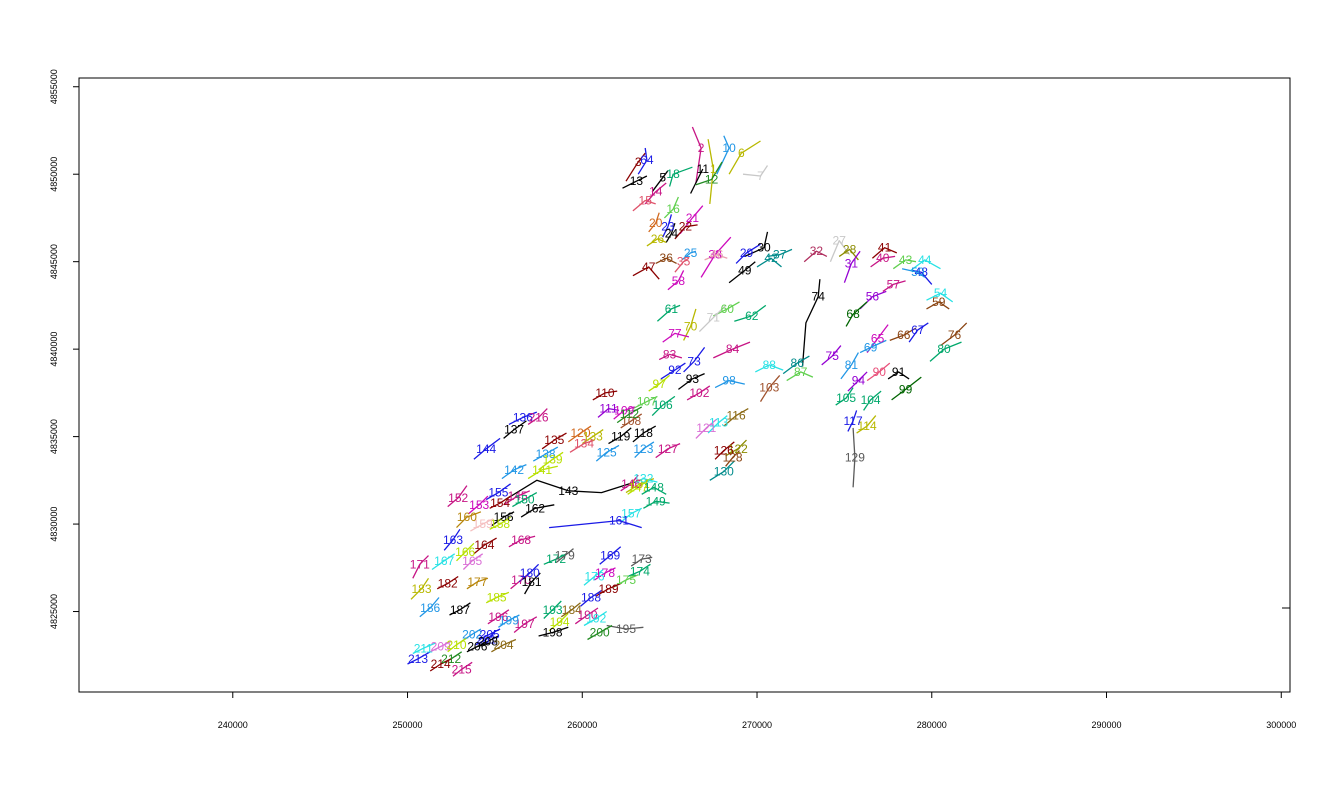 The height and width of the screenshot is (791, 1331). Describe the element at coordinates (620, 437) in the screenshot. I see `stream-segment-label: 119` at that location.